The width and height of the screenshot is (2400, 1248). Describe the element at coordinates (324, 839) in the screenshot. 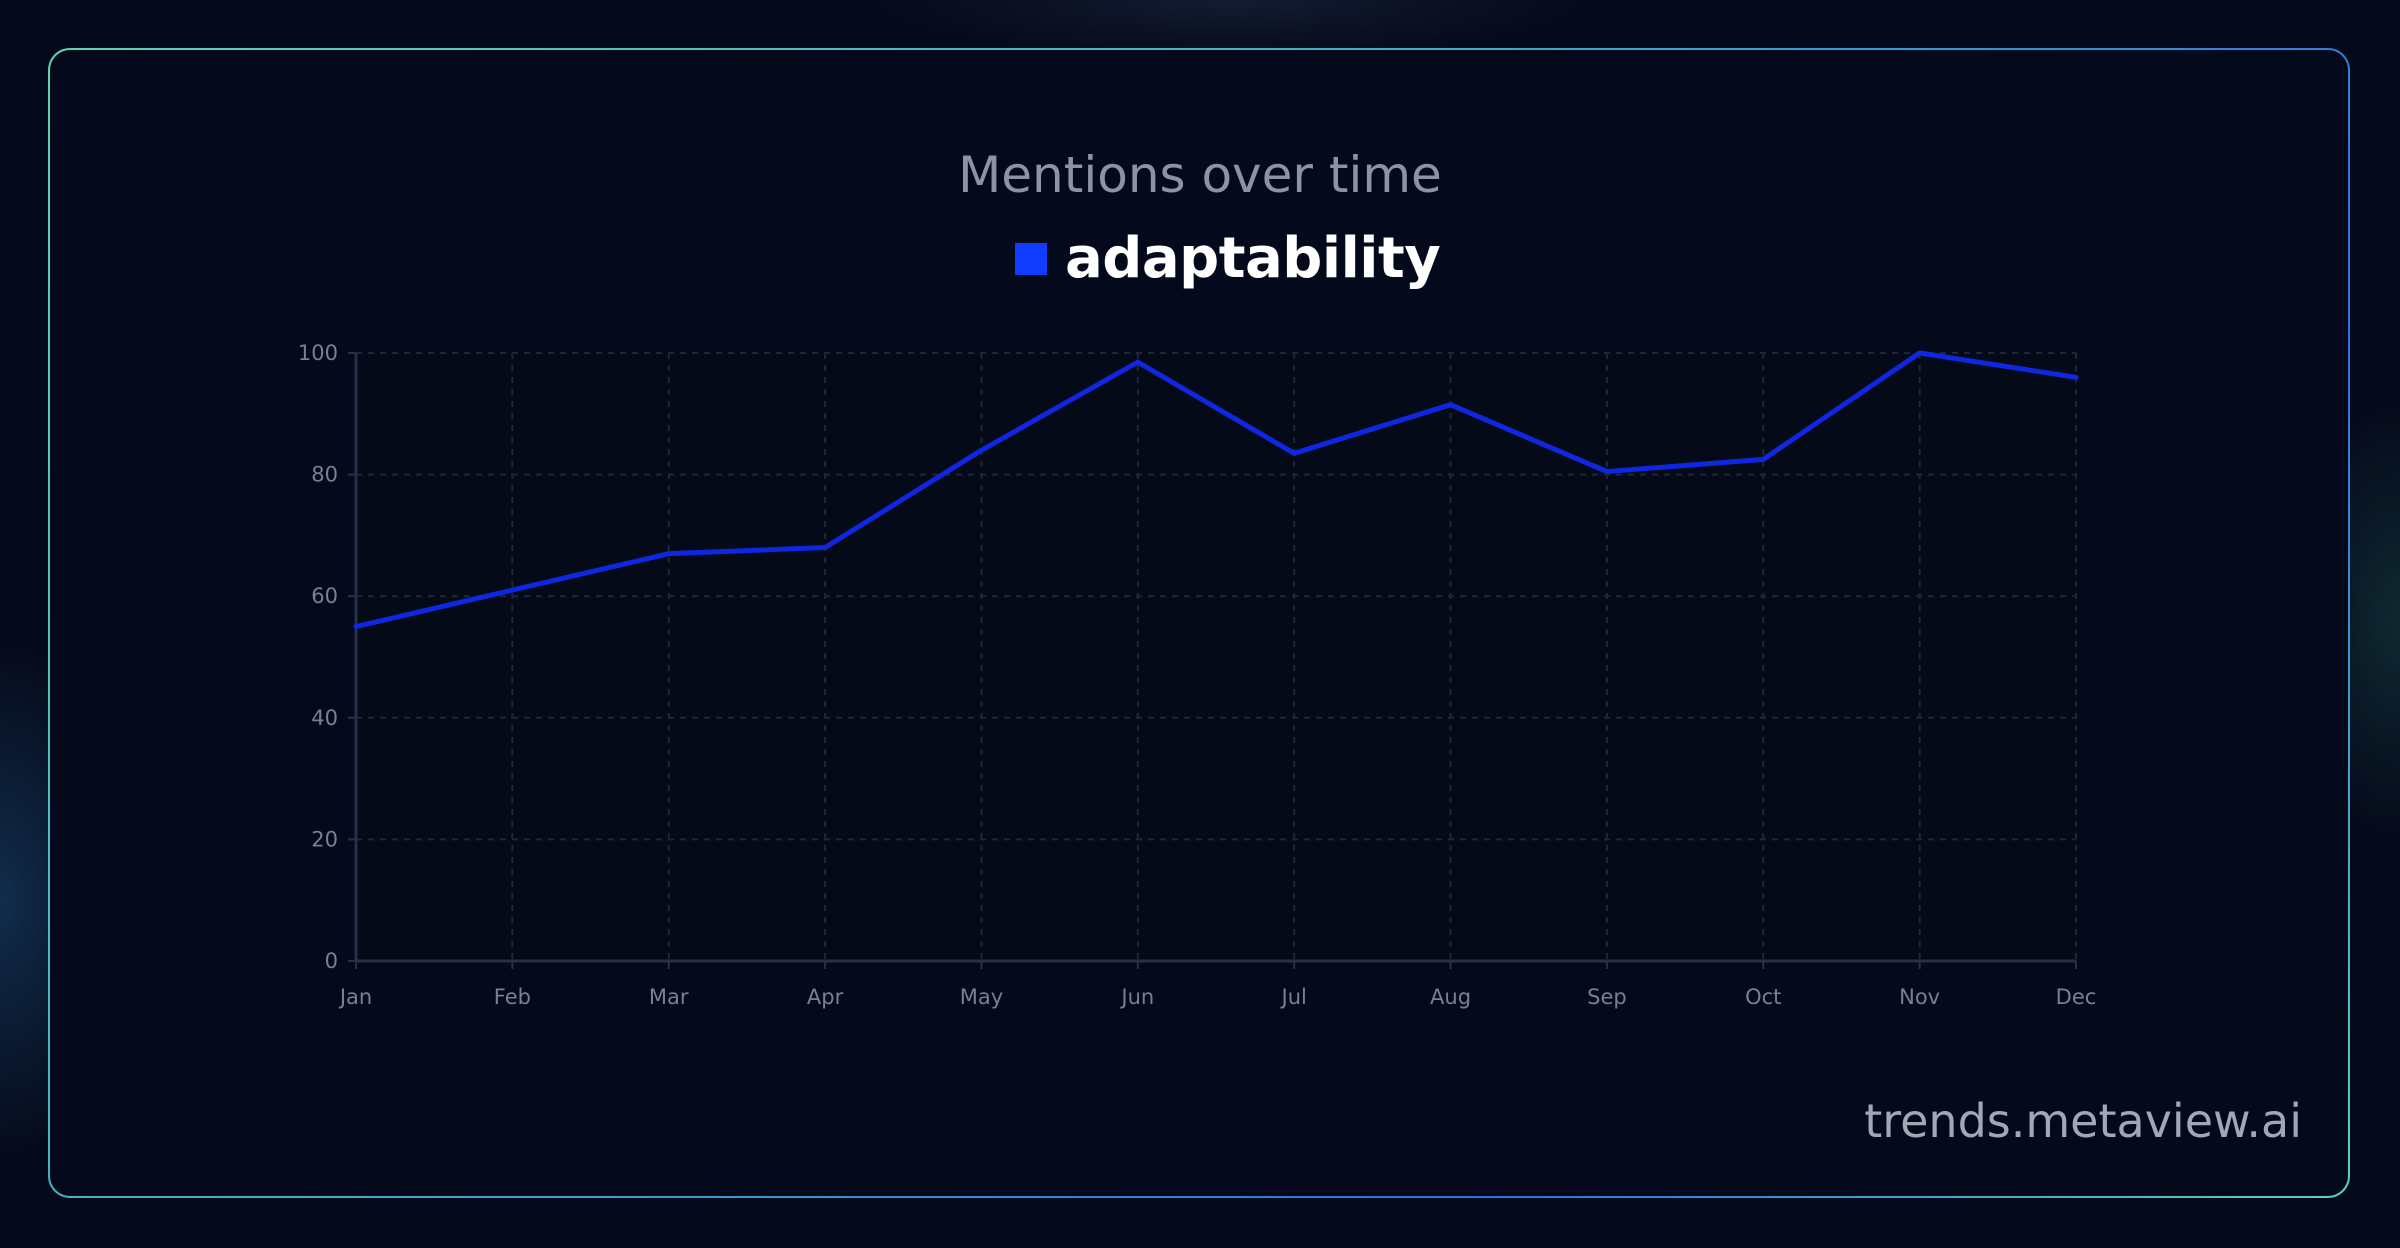

I see `y-tick-label: 20` at that location.